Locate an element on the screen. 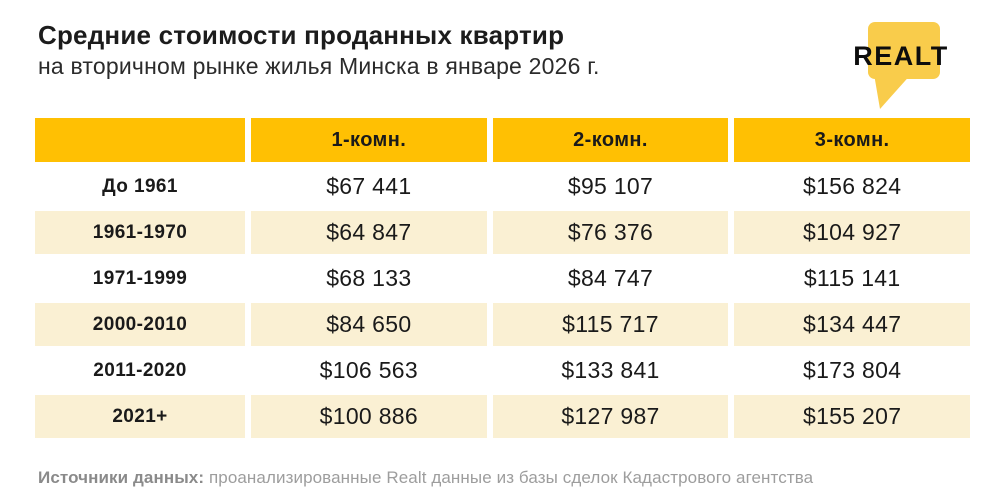 Image resolution: width=1005 pixels, height=487 pixels. row-label: 2021+ is located at coordinates (140, 416).